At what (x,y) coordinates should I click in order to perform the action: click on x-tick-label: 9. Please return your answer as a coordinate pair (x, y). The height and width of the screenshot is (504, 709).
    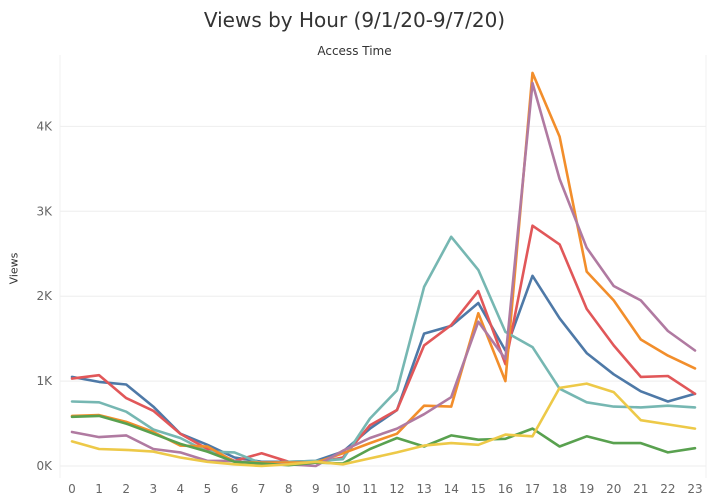
    Looking at the image, I should click on (316, 489).